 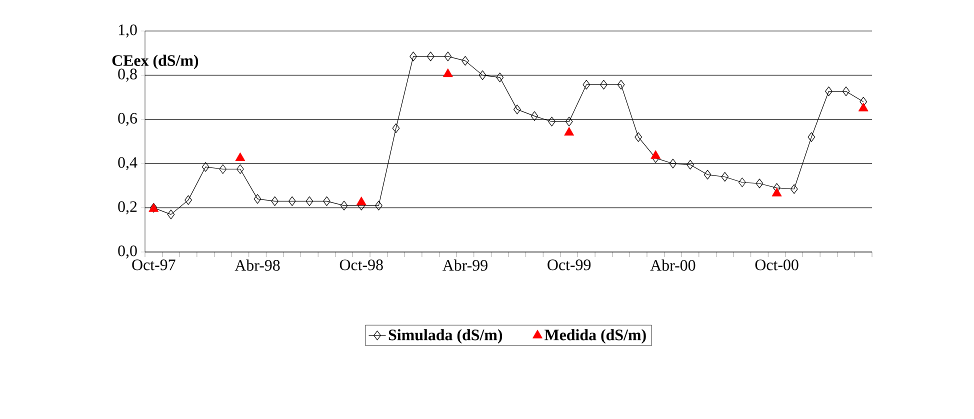 What do you see at coordinates (127, 207) in the screenshot?
I see `y-tick-label: 0,2` at bounding box center [127, 207].